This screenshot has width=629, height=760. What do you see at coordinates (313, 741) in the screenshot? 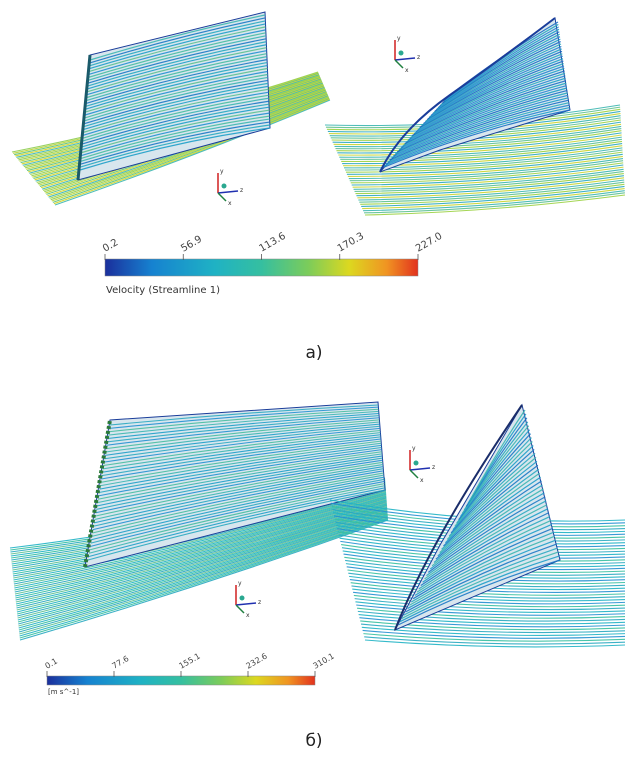
I see `caption: б)` at bounding box center [313, 741].